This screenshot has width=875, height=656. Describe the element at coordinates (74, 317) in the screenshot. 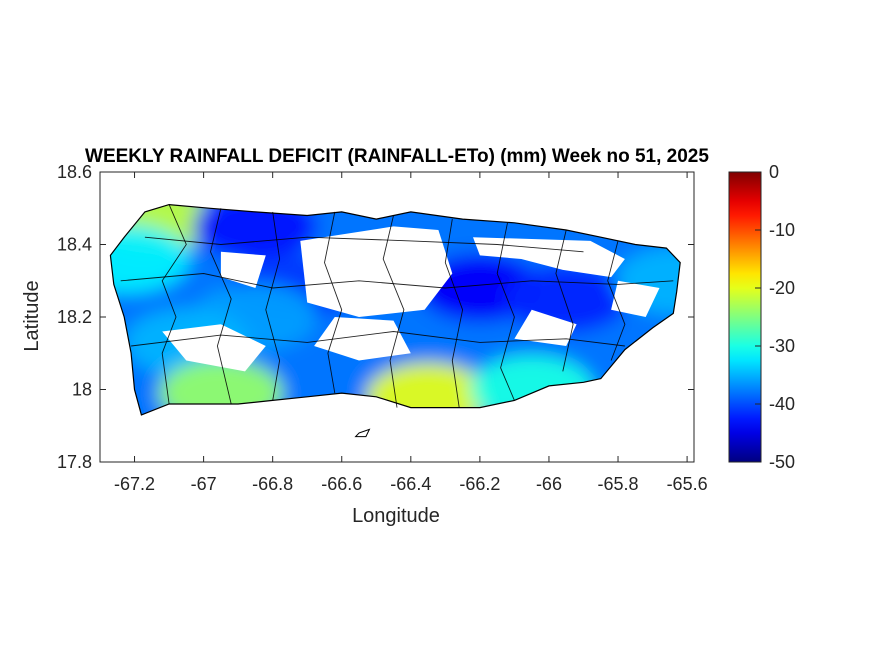

I see `y-tick-label: 18.2` at that location.